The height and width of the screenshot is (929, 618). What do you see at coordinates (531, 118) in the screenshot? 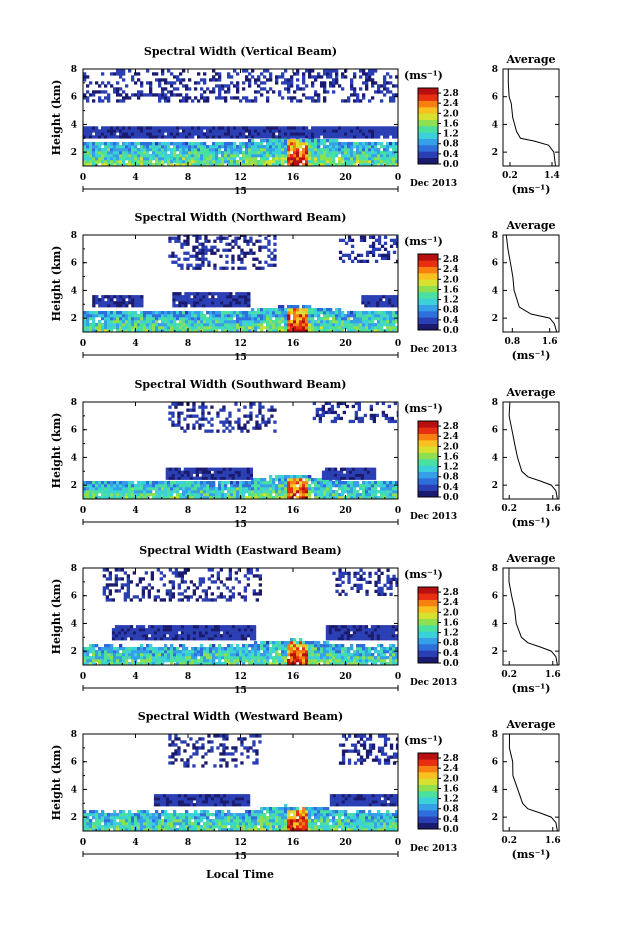
I see `avg-profile-line` at bounding box center [531, 118].